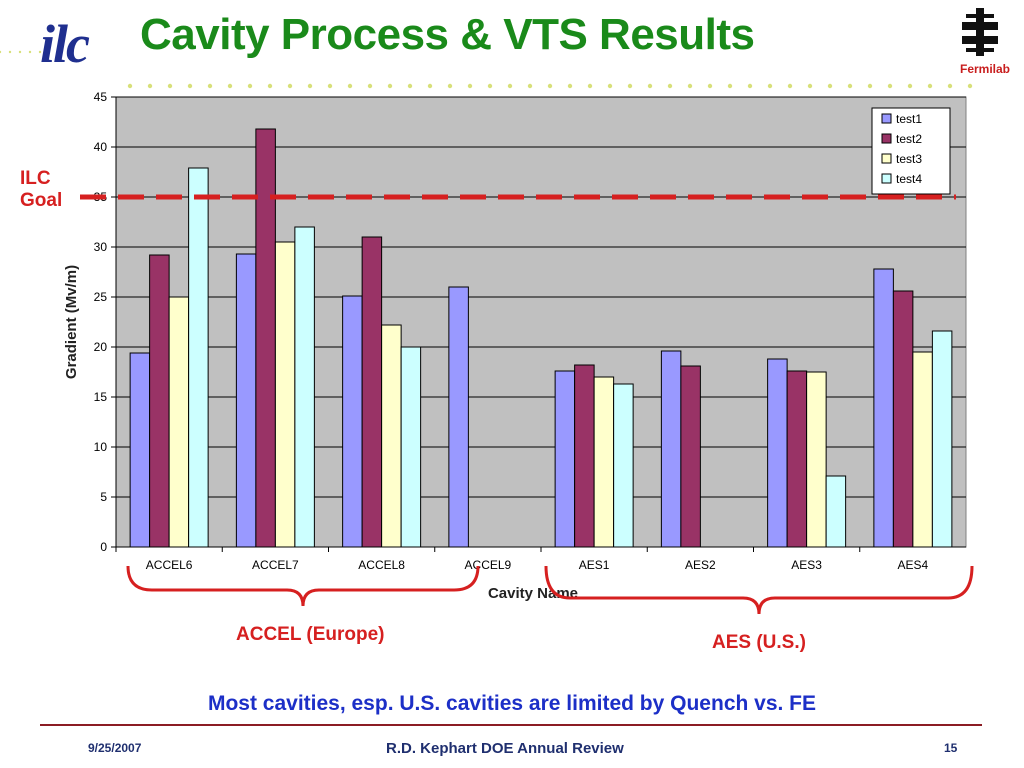  What do you see at coordinates (951, 748) in the screenshot?
I see `page-number: 15` at bounding box center [951, 748].